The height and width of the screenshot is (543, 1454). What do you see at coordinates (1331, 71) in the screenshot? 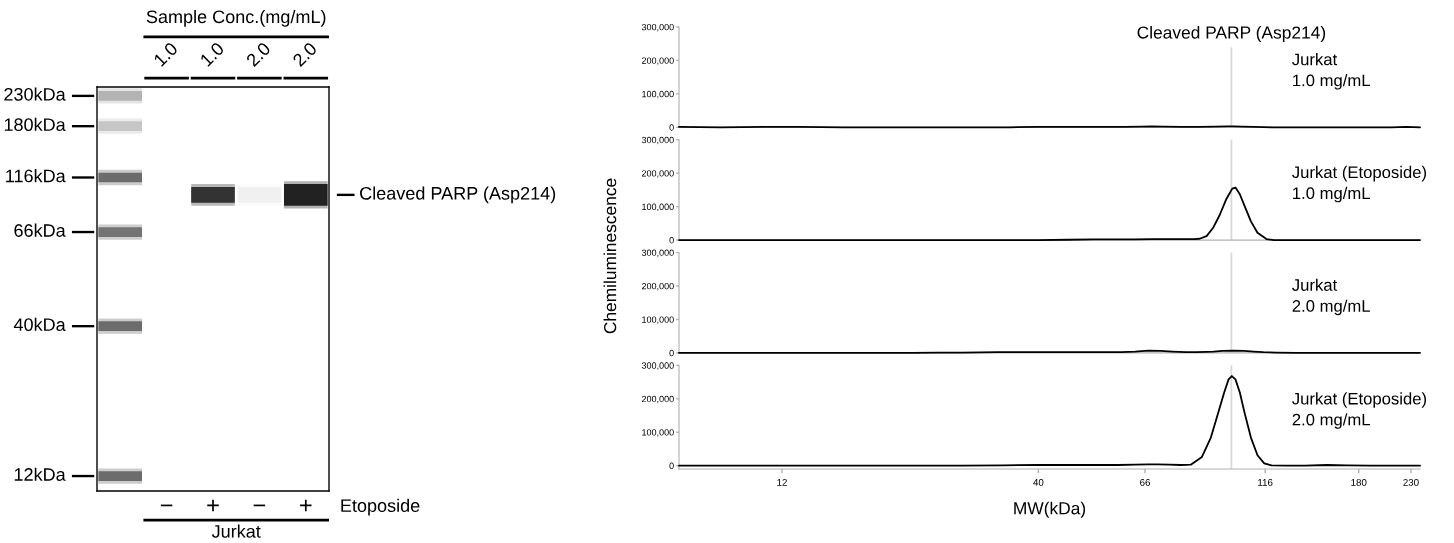
I see `text: Jurkat 1.0 mg/mL` at bounding box center [1331, 71].